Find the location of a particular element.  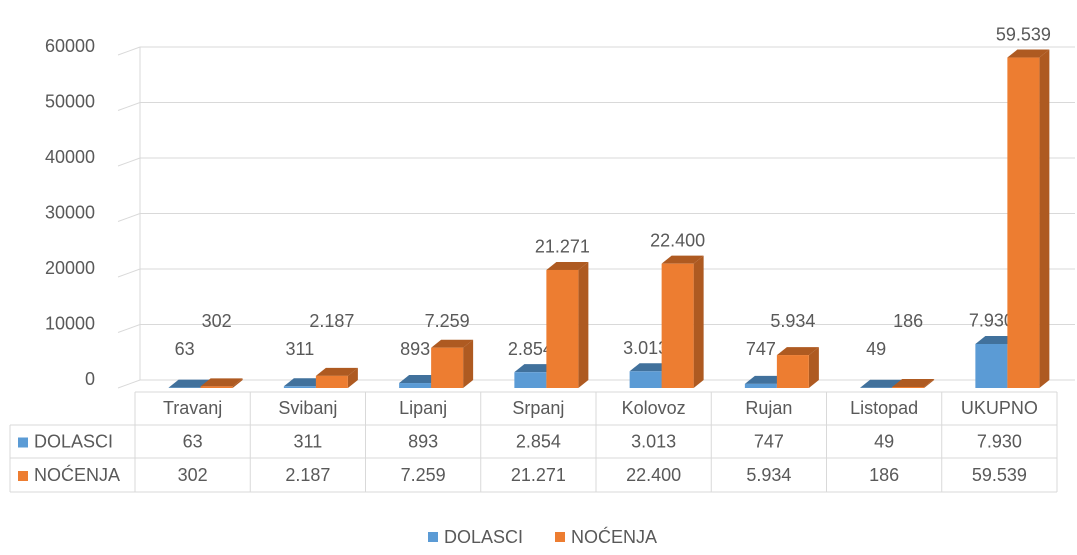

table-cell: 5.934 is located at coordinates (768, 475).